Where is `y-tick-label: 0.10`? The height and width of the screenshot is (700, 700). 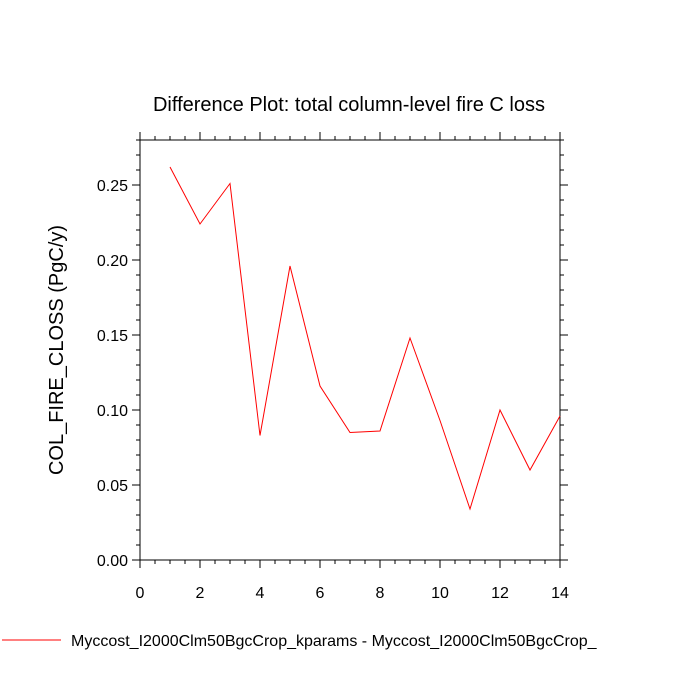 y-tick-label: 0.10 is located at coordinates (112, 411).